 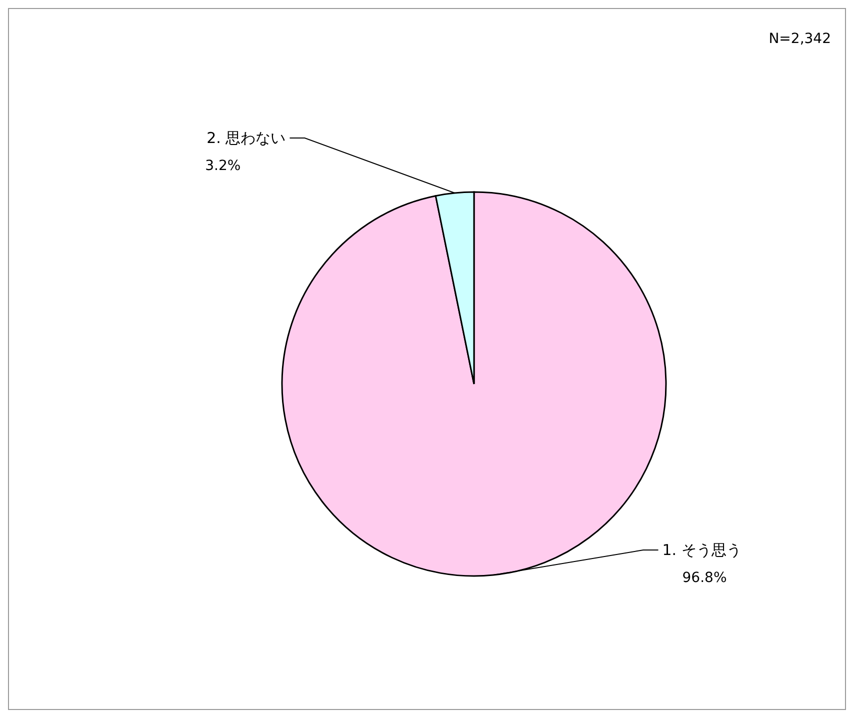 I want to click on data-label: 96.8%, so click(x=704, y=578).